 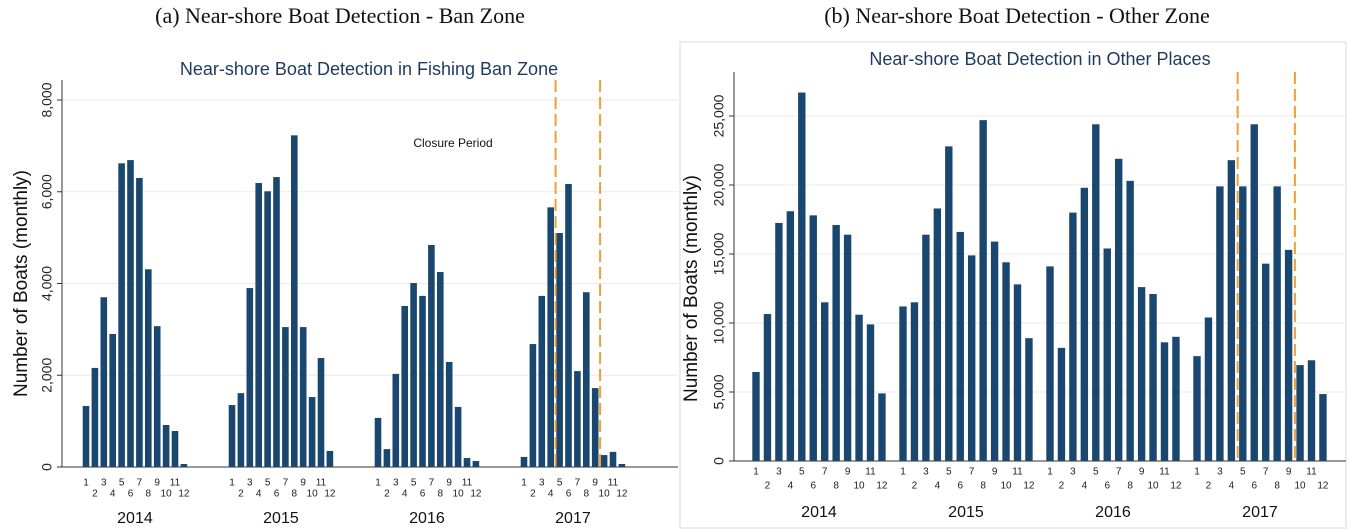 What do you see at coordinates (719, 184) in the screenshot?
I see `y-tick-label: 20,000` at bounding box center [719, 184].